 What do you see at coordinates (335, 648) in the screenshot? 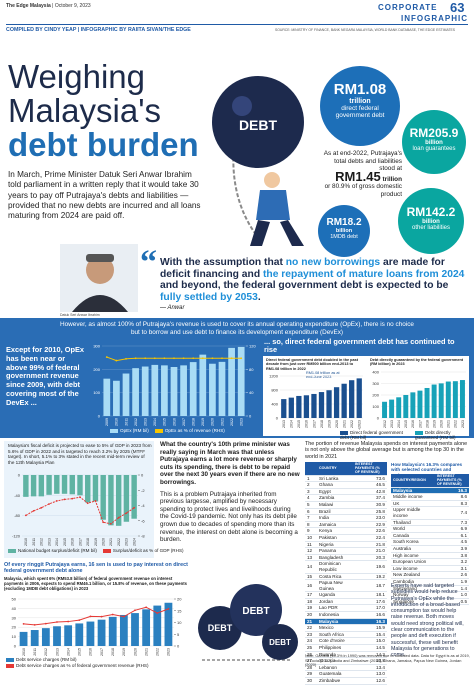
I see `cell: Philippines` at bounding box center [335, 648].